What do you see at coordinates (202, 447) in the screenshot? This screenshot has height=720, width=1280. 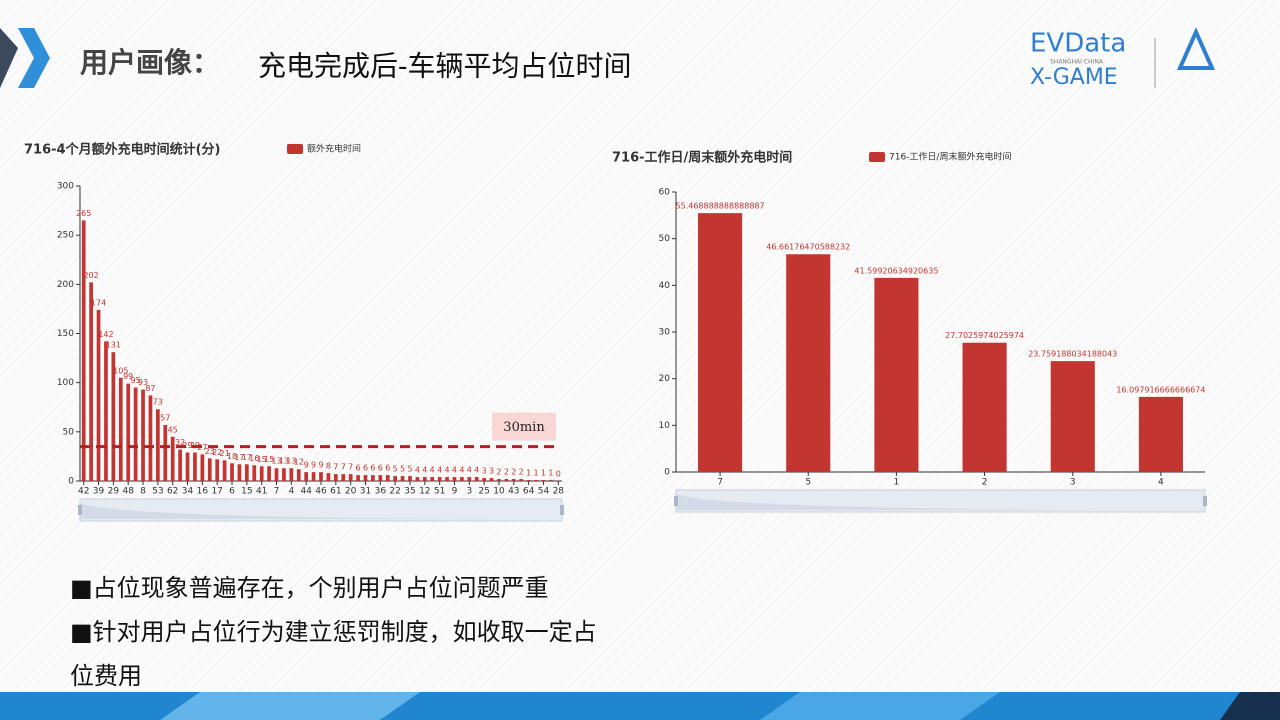 I see `data-label: 27` at bounding box center [202, 447].